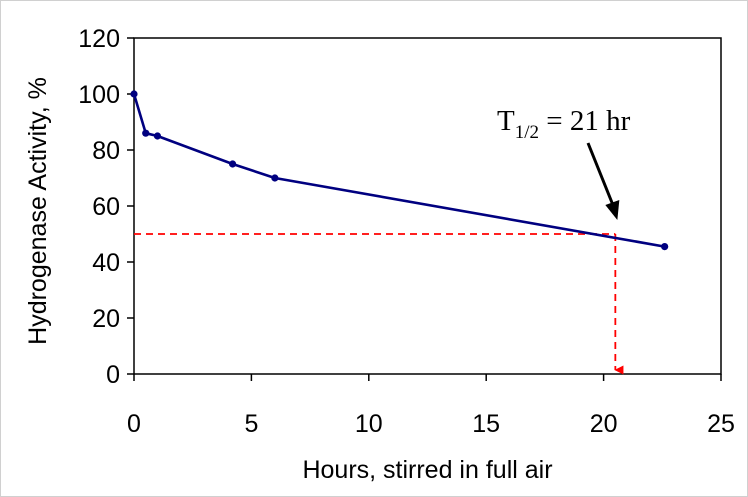  What do you see at coordinates (38, 211) in the screenshot?
I see `y-axis-title: Hydrogenase Activity, %` at bounding box center [38, 211].